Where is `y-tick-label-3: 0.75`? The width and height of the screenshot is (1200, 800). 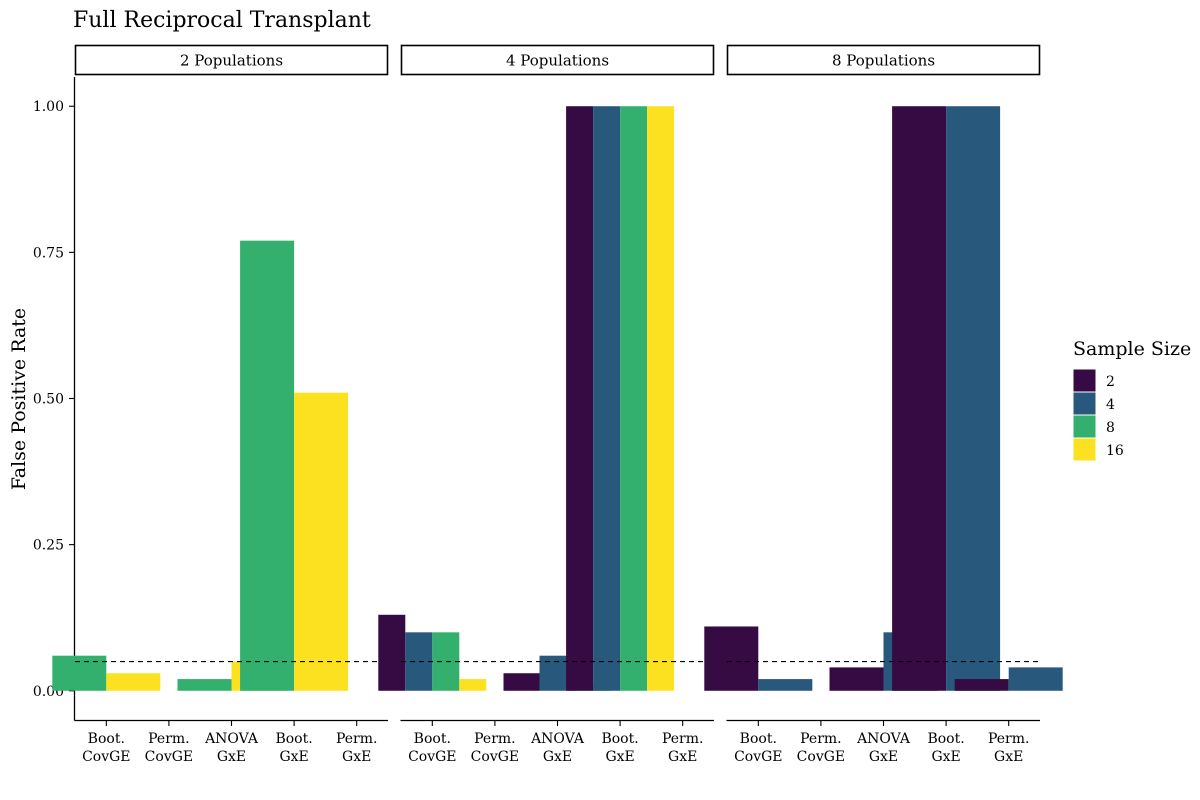
y-tick-label-3: 0.75 is located at coordinates (48, 253).